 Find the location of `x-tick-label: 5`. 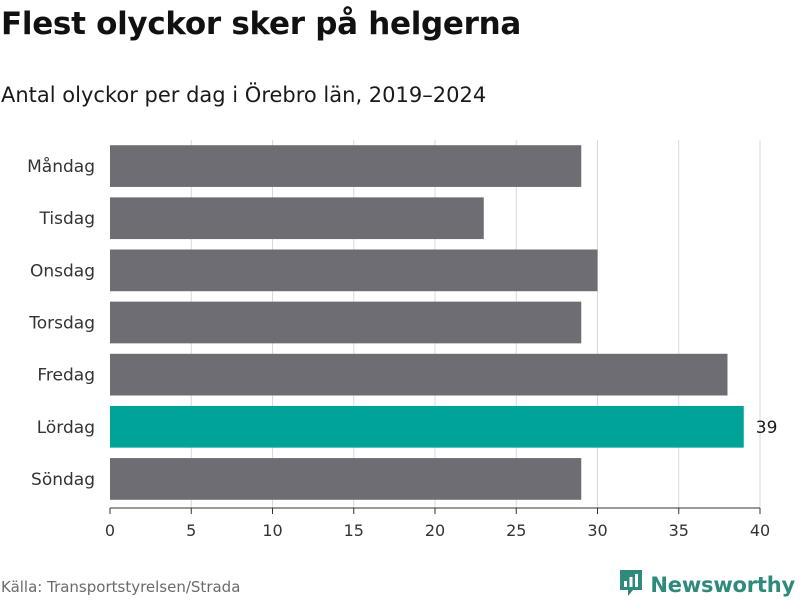

x-tick-label: 5 is located at coordinates (191, 530).